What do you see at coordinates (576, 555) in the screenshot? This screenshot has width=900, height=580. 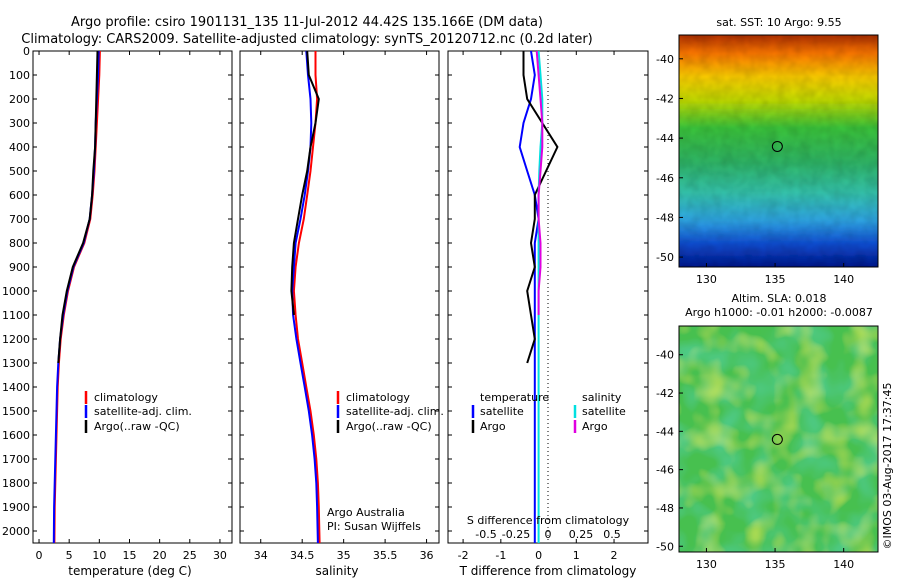 I see `x-tick-label: 1` at bounding box center [576, 555].